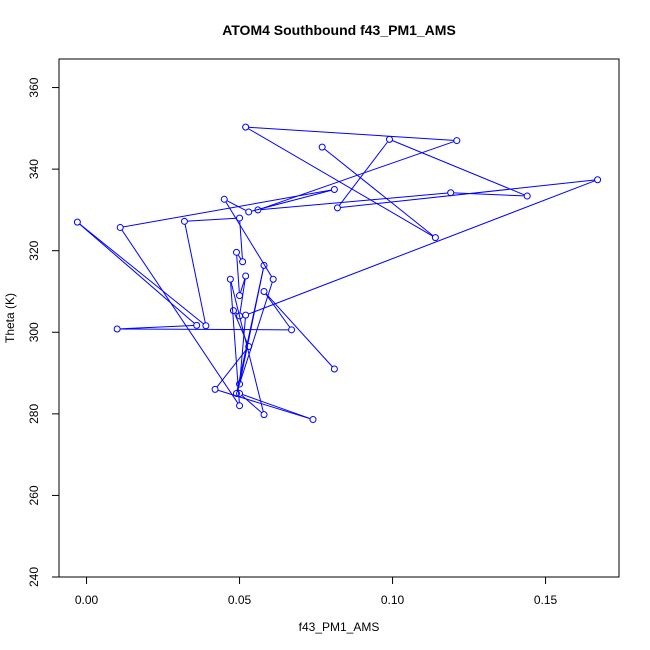  What do you see at coordinates (34, 577) in the screenshot?
I see `y-tick-label: 240` at bounding box center [34, 577].